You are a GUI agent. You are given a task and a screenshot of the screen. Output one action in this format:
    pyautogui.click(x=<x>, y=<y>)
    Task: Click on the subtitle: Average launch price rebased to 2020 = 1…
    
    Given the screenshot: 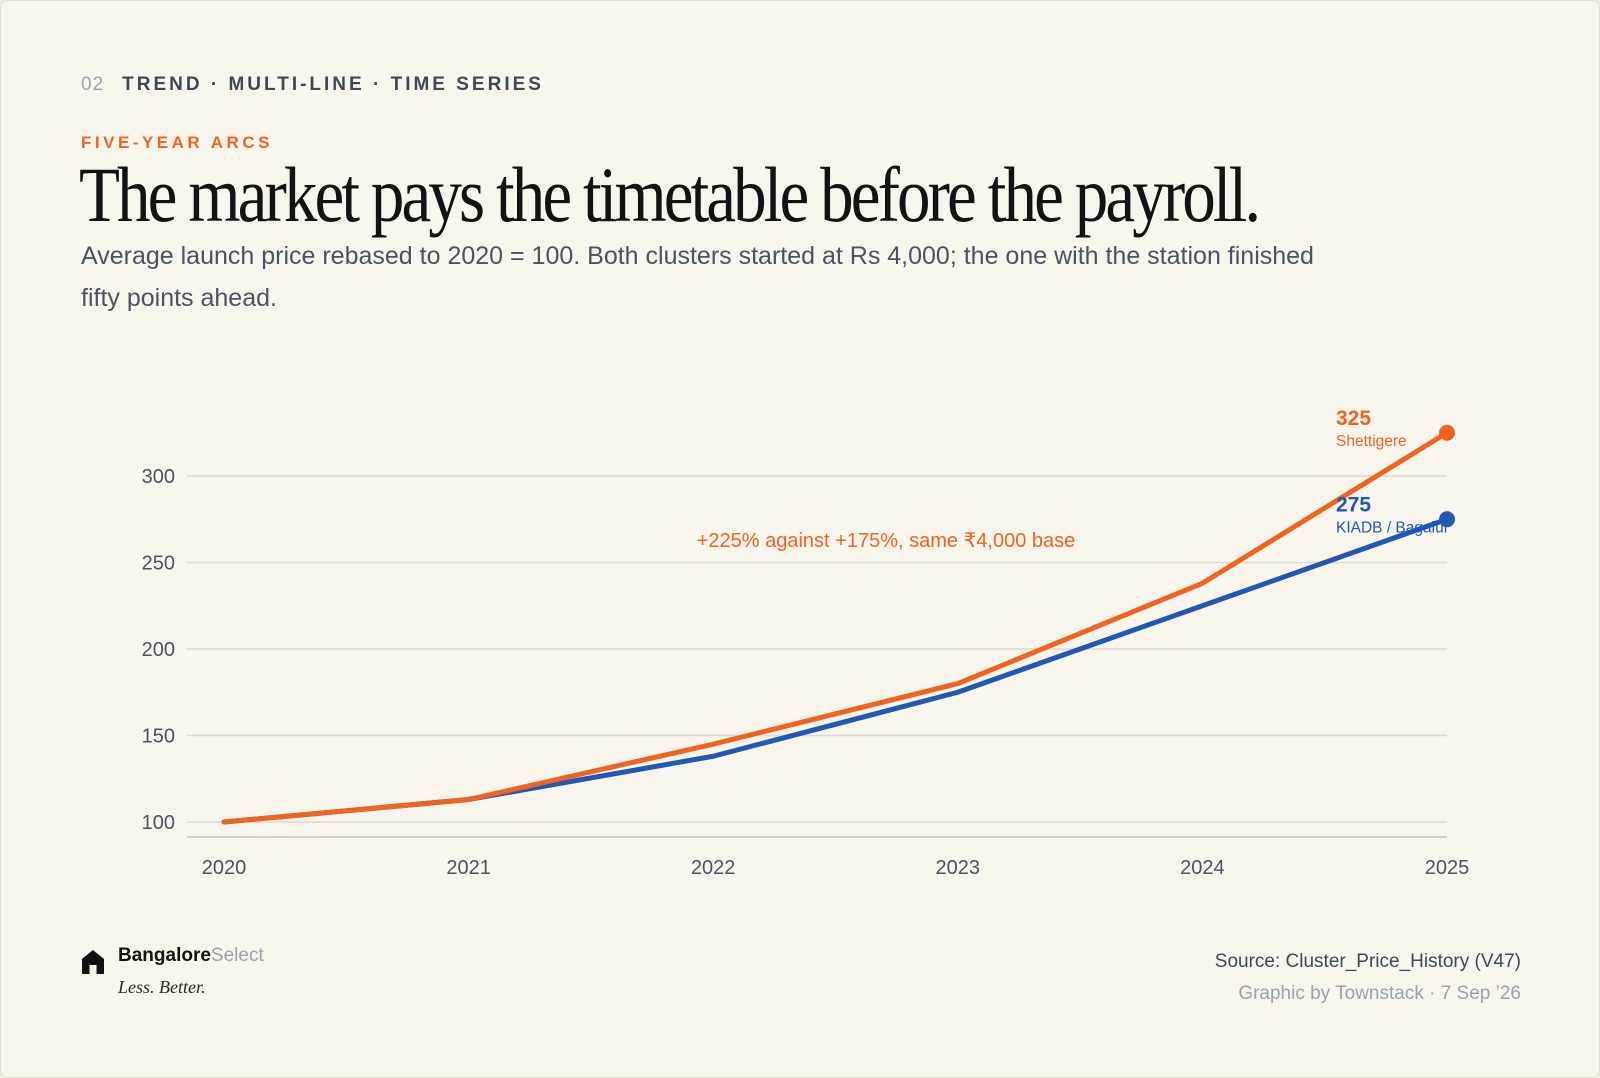 What is the action you would take?
    pyautogui.click(x=697, y=277)
    